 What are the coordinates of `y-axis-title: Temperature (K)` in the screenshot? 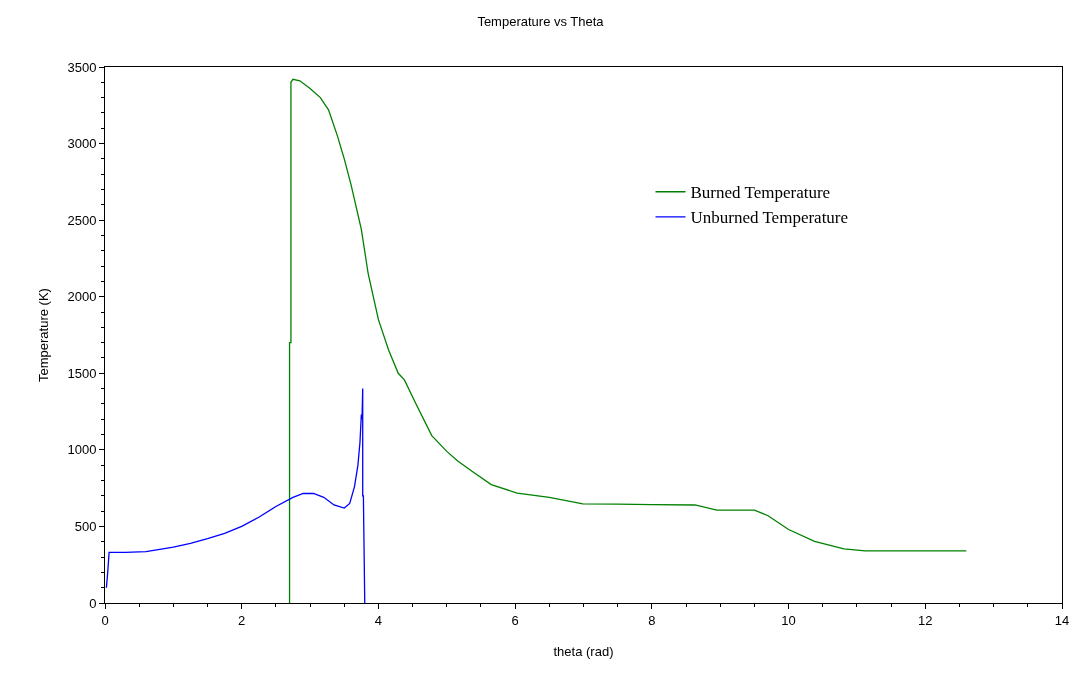 It's located at (44, 335).